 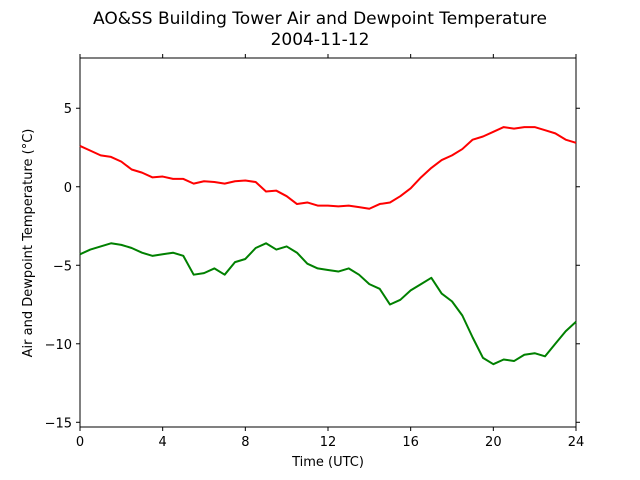 What do you see at coordinates (80, 442) in the screenshot?
I see `x-tick-label: 0` at bounding box center [80, 442].